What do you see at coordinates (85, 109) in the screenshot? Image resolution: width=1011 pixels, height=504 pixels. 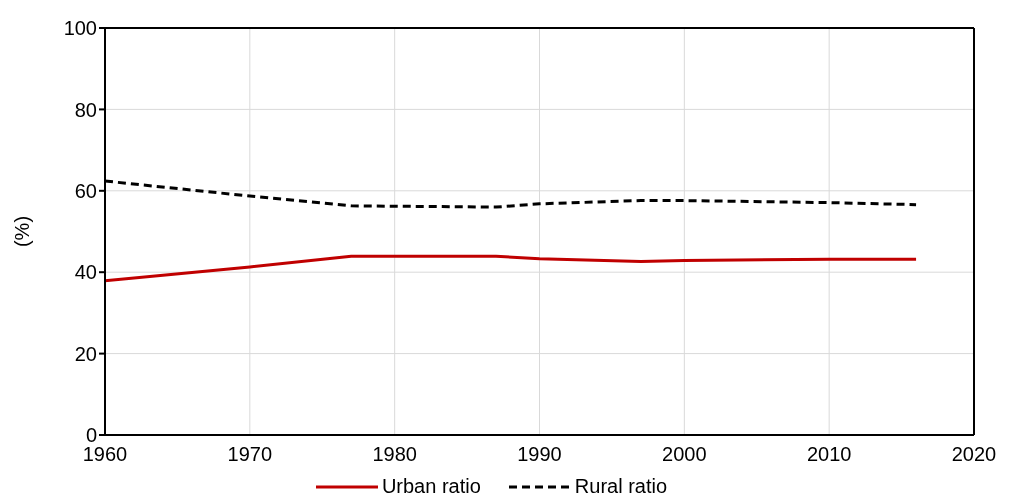 I see `y-tick-label: 80` at bounding box center [85, 109].